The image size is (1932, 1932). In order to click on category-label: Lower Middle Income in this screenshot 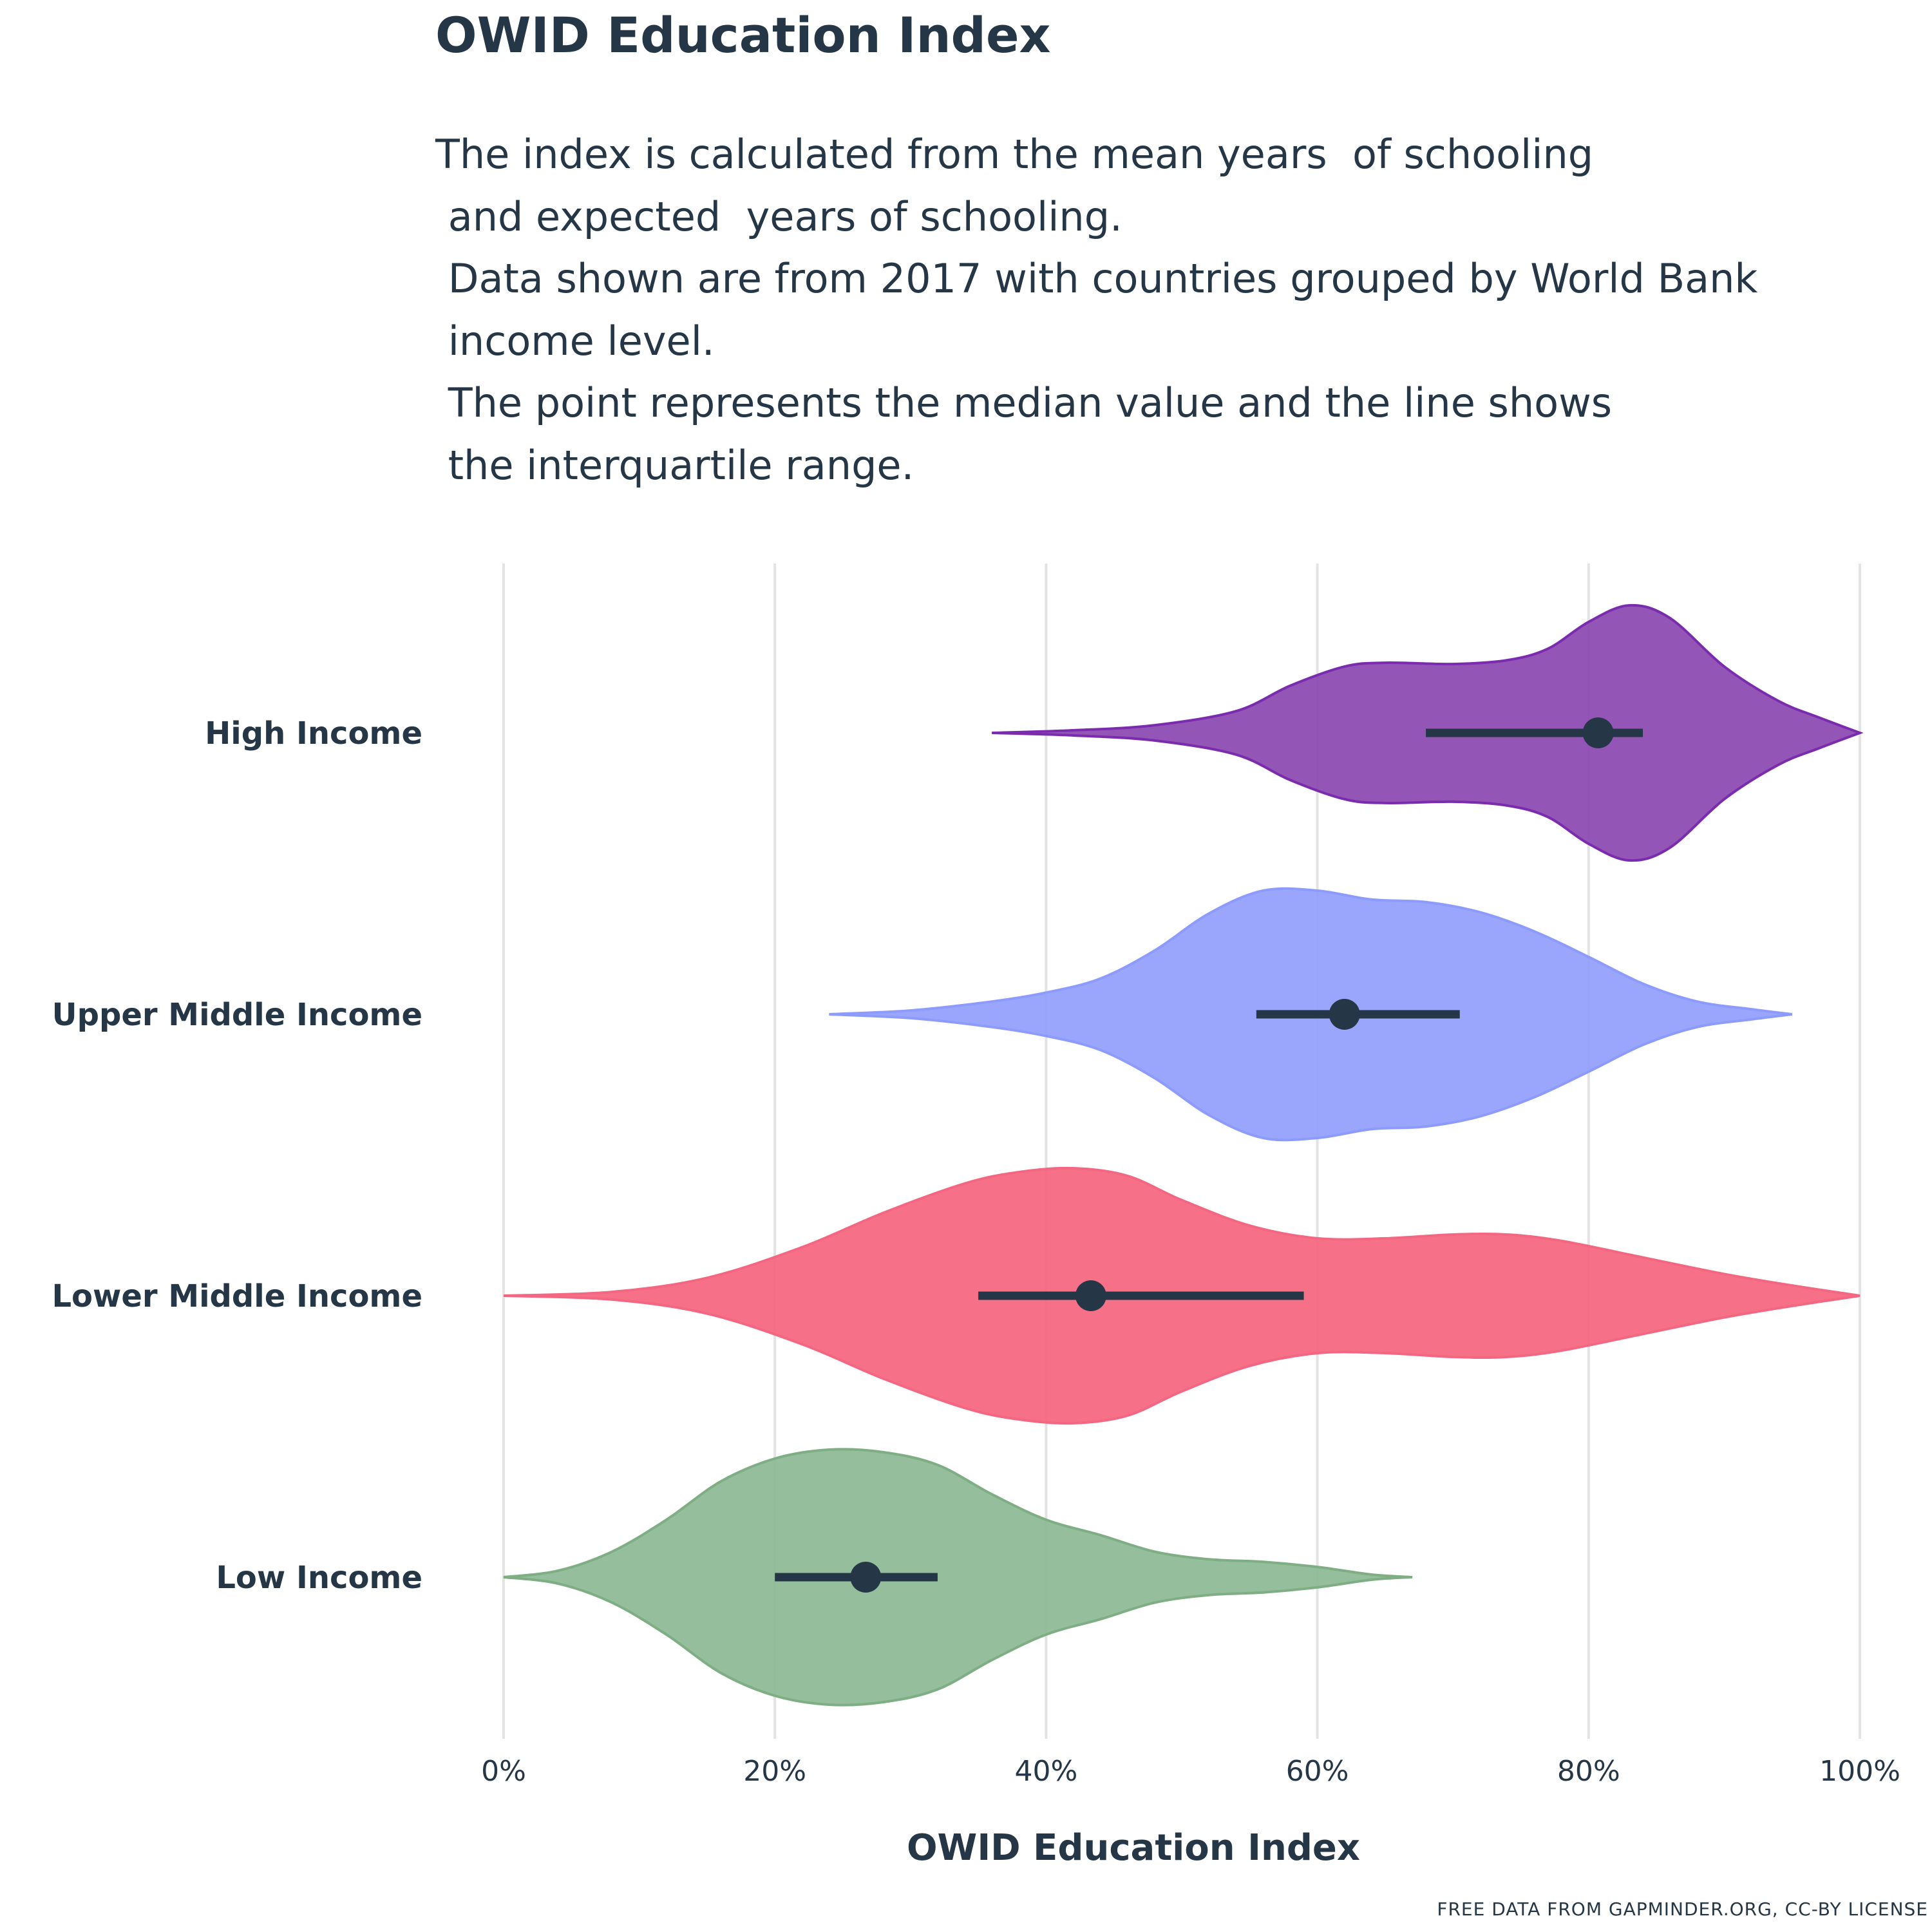, I will do `click(237, 1296)`.